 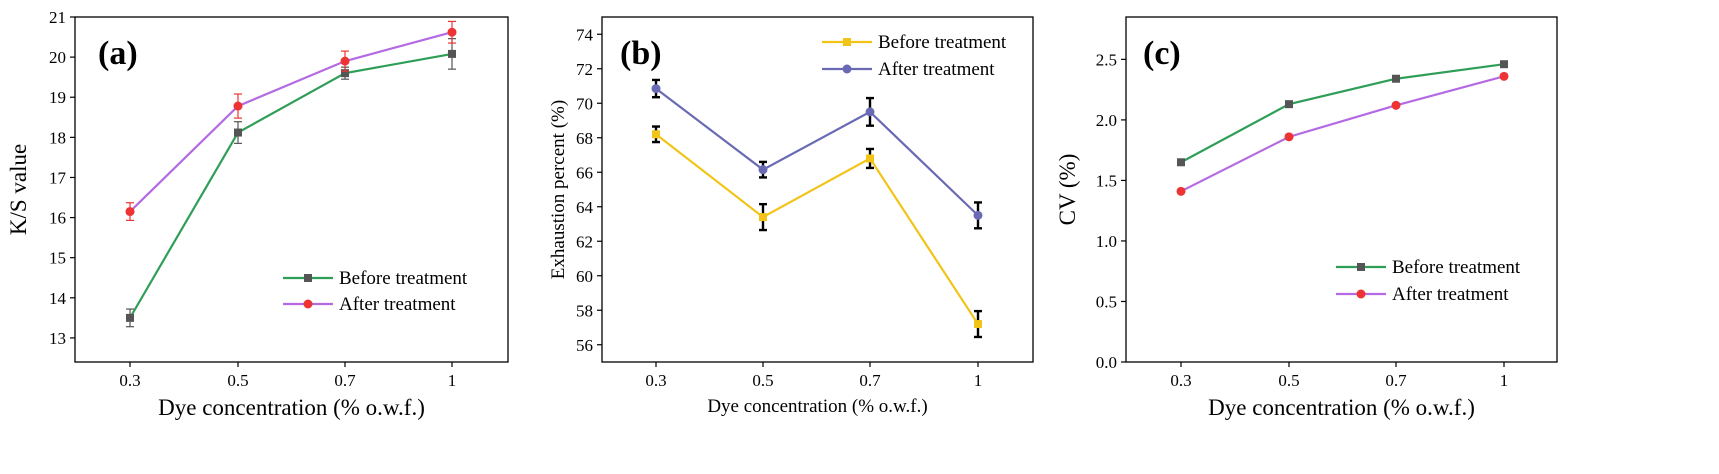 I want to click on y-tick-label: 2.0, so click(x=1106, y=120).